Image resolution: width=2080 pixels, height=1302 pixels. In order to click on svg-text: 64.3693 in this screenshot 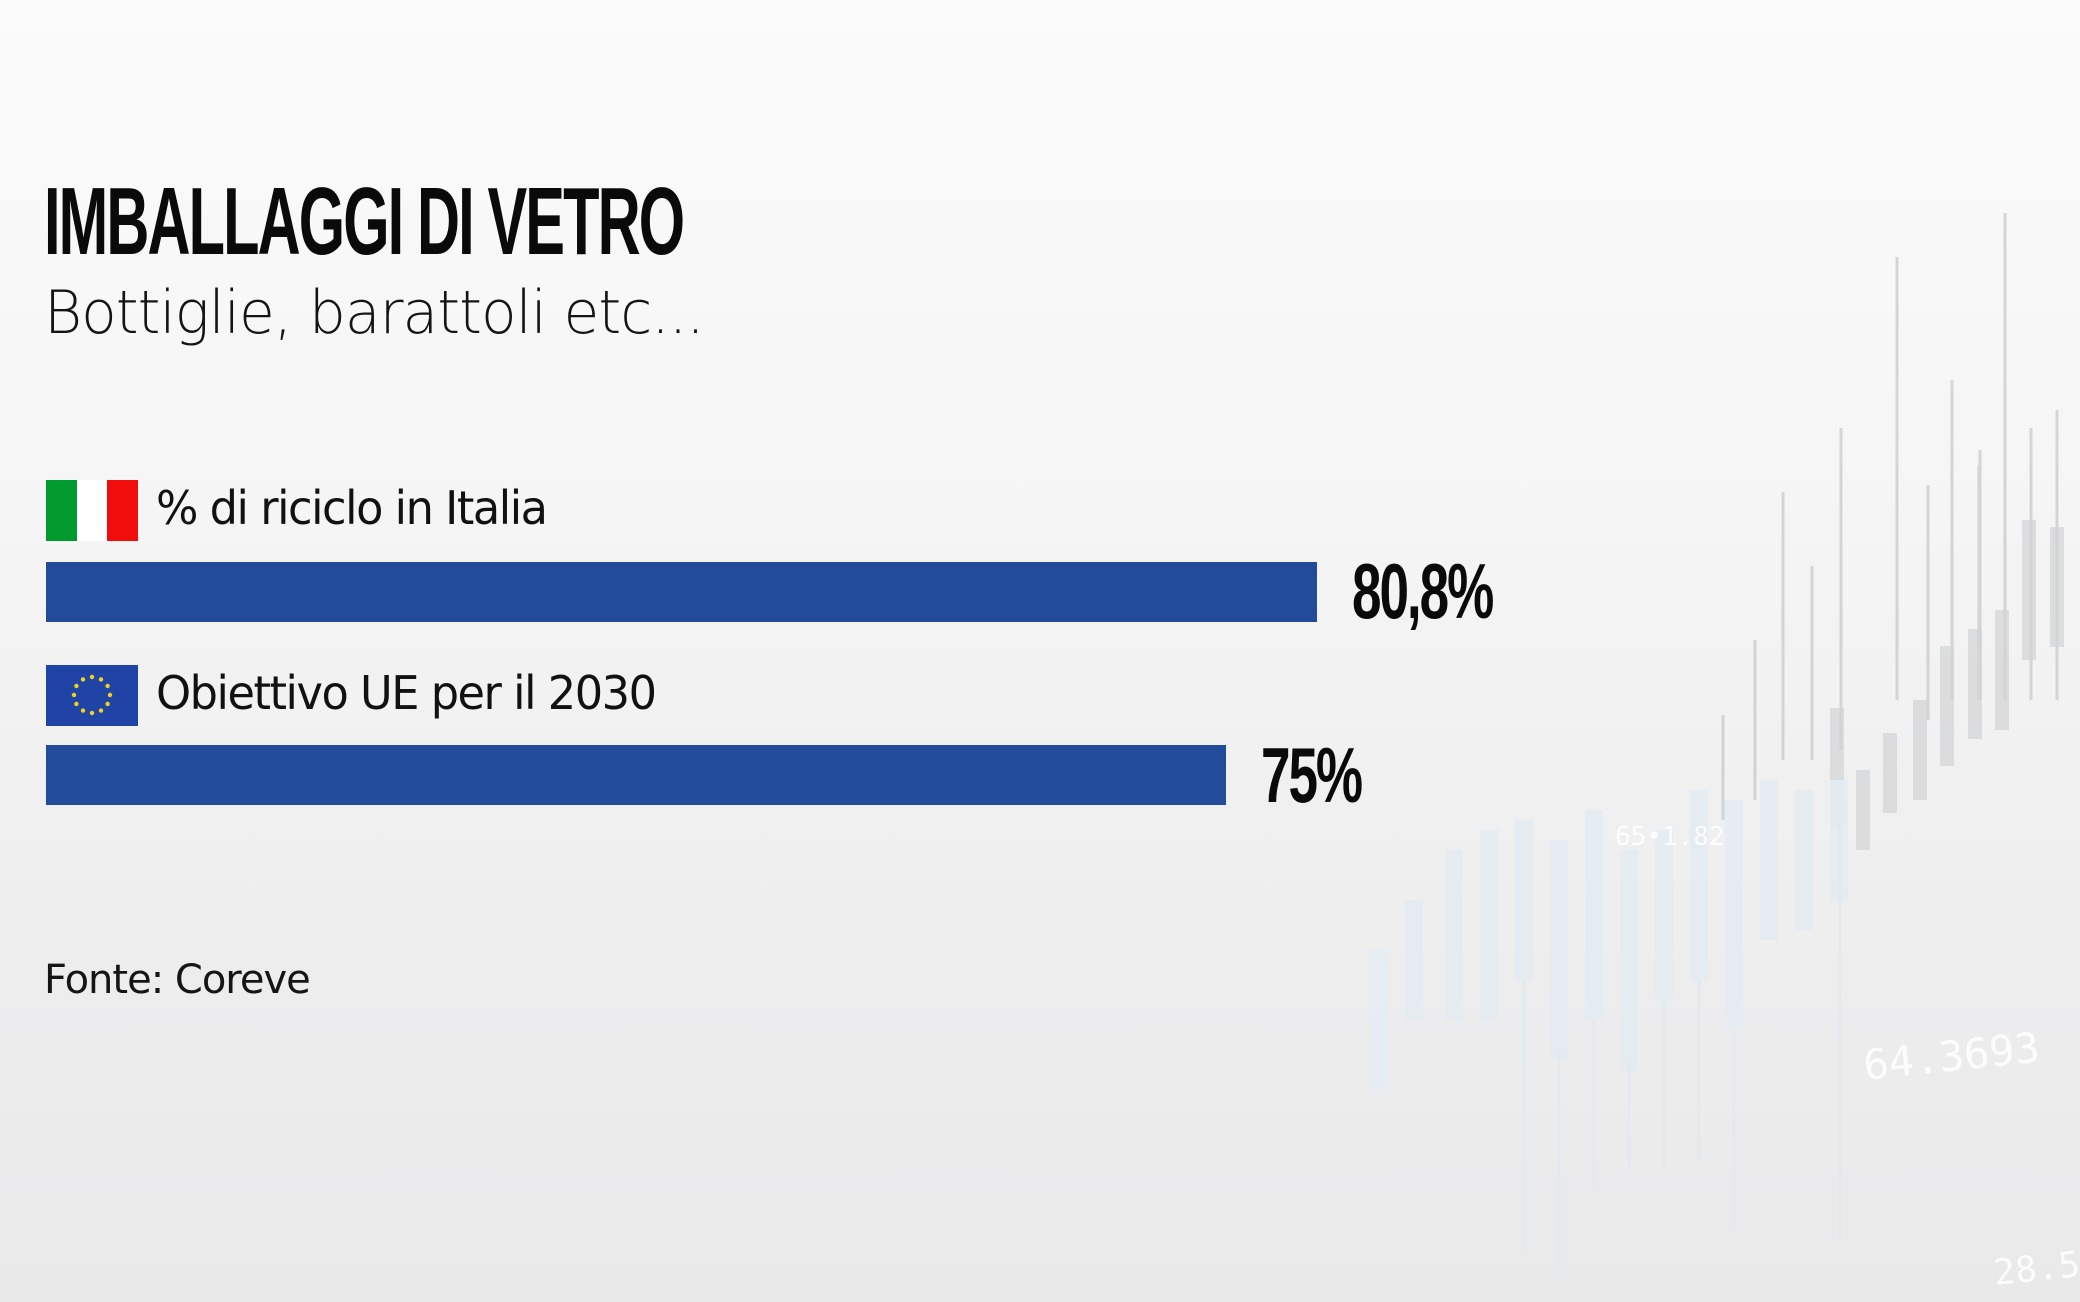, I will do `click(1951, 1056)`.